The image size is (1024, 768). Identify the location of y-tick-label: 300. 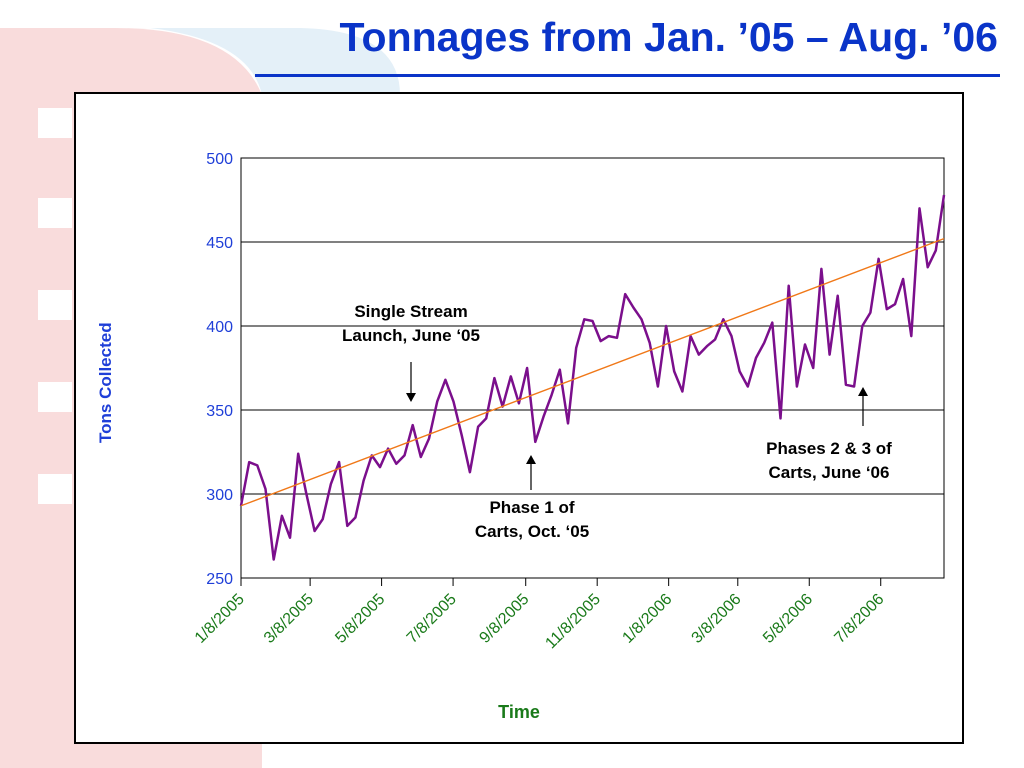
(219, 495).